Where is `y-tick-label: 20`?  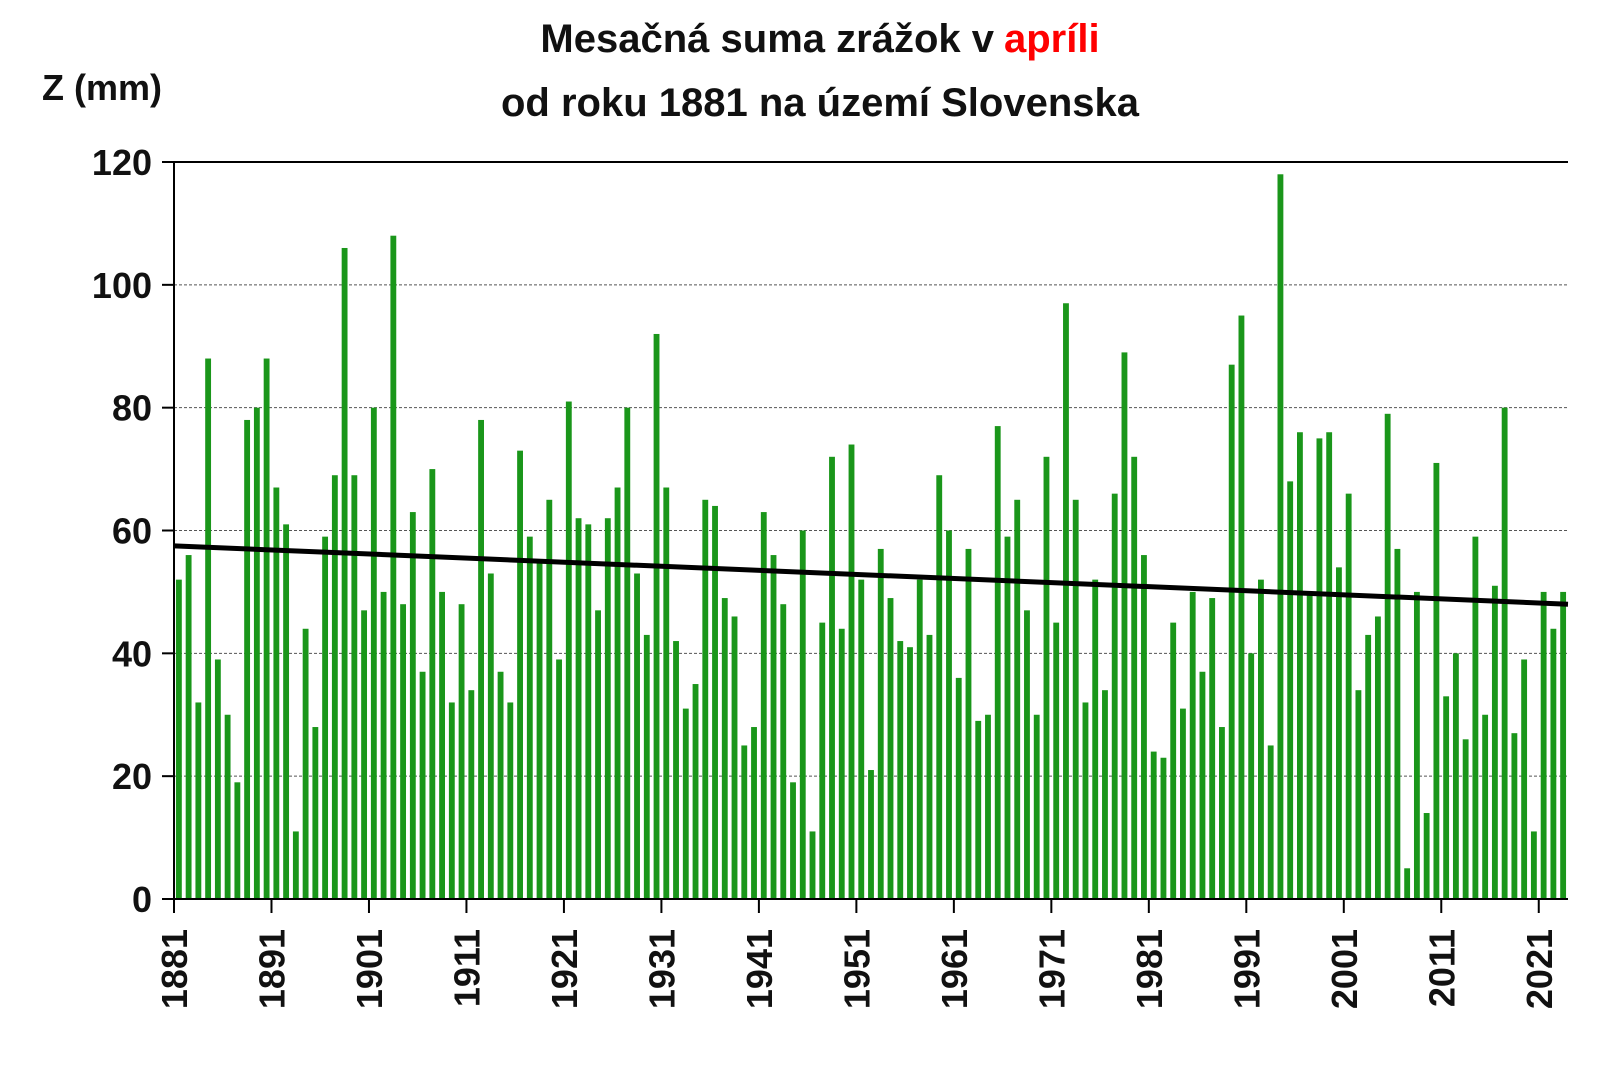 y-tick-label: 20 is located at coordinates (132, 776).